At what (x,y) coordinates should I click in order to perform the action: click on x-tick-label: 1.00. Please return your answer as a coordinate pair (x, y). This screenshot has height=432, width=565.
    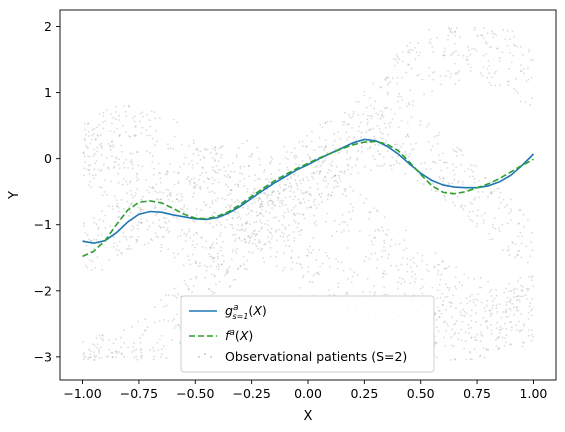
    Looking at the image, I should click on (534, 393).